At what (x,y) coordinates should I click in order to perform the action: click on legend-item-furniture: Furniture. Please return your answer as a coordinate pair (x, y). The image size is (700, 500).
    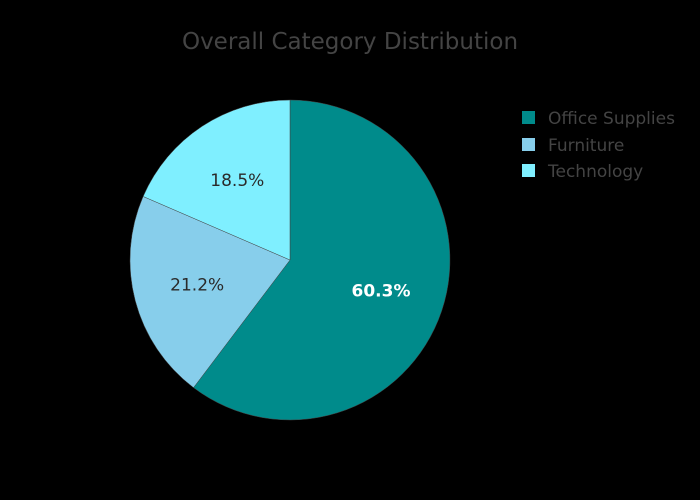
    Looking at the image, I should click on (573, 146).